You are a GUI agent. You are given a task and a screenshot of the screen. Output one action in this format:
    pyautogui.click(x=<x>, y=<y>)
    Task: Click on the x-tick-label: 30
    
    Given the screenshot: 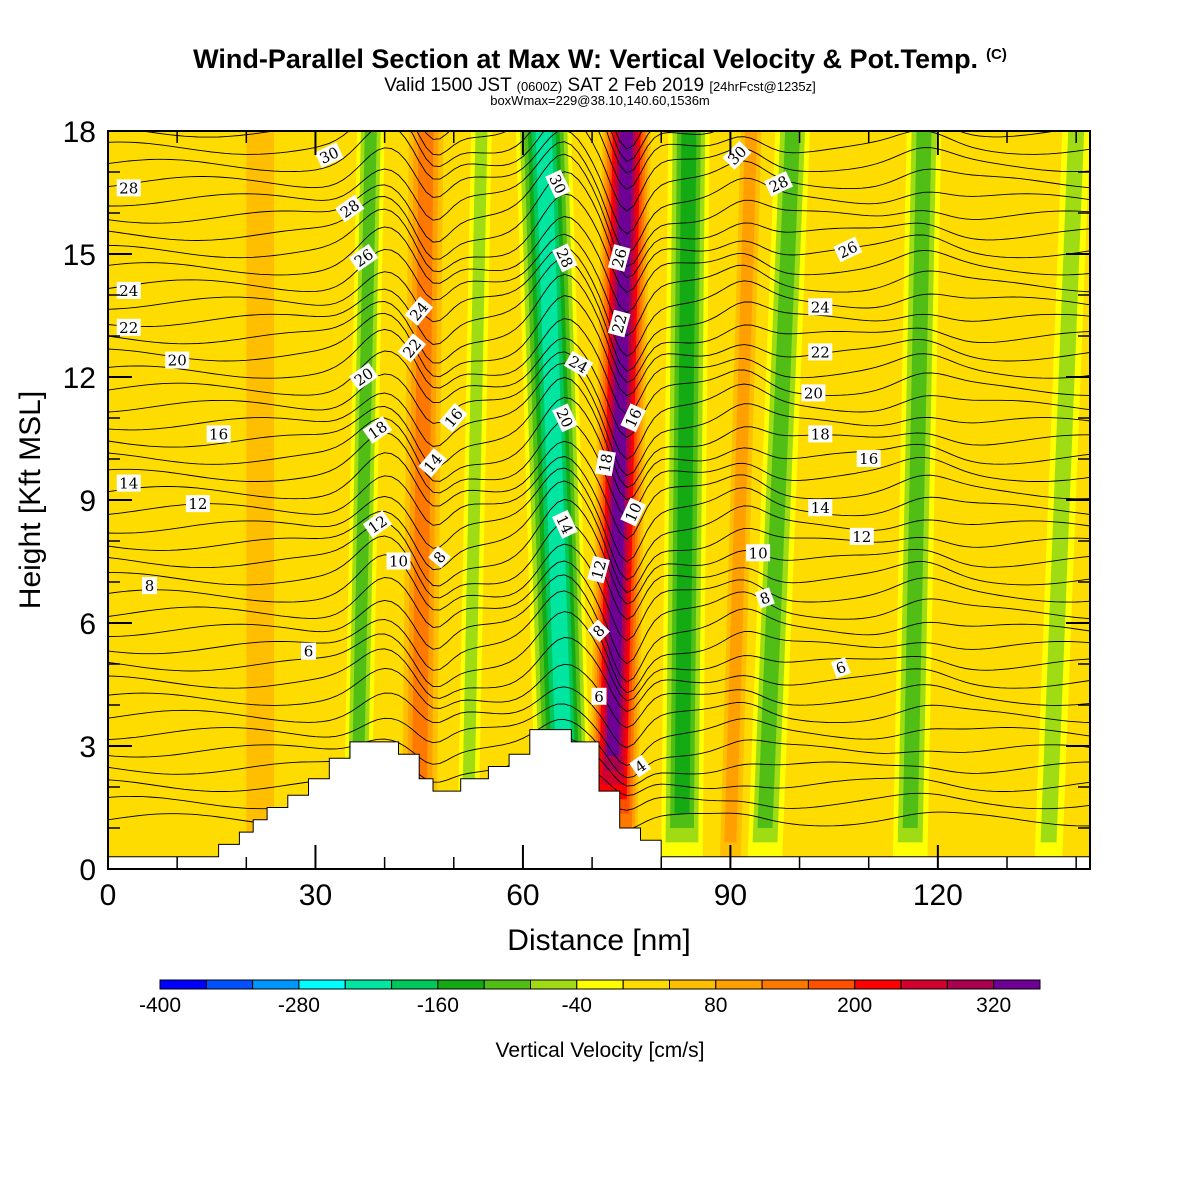 What is the action you would take?
    pyautogui.click(x=315, y=895)
    